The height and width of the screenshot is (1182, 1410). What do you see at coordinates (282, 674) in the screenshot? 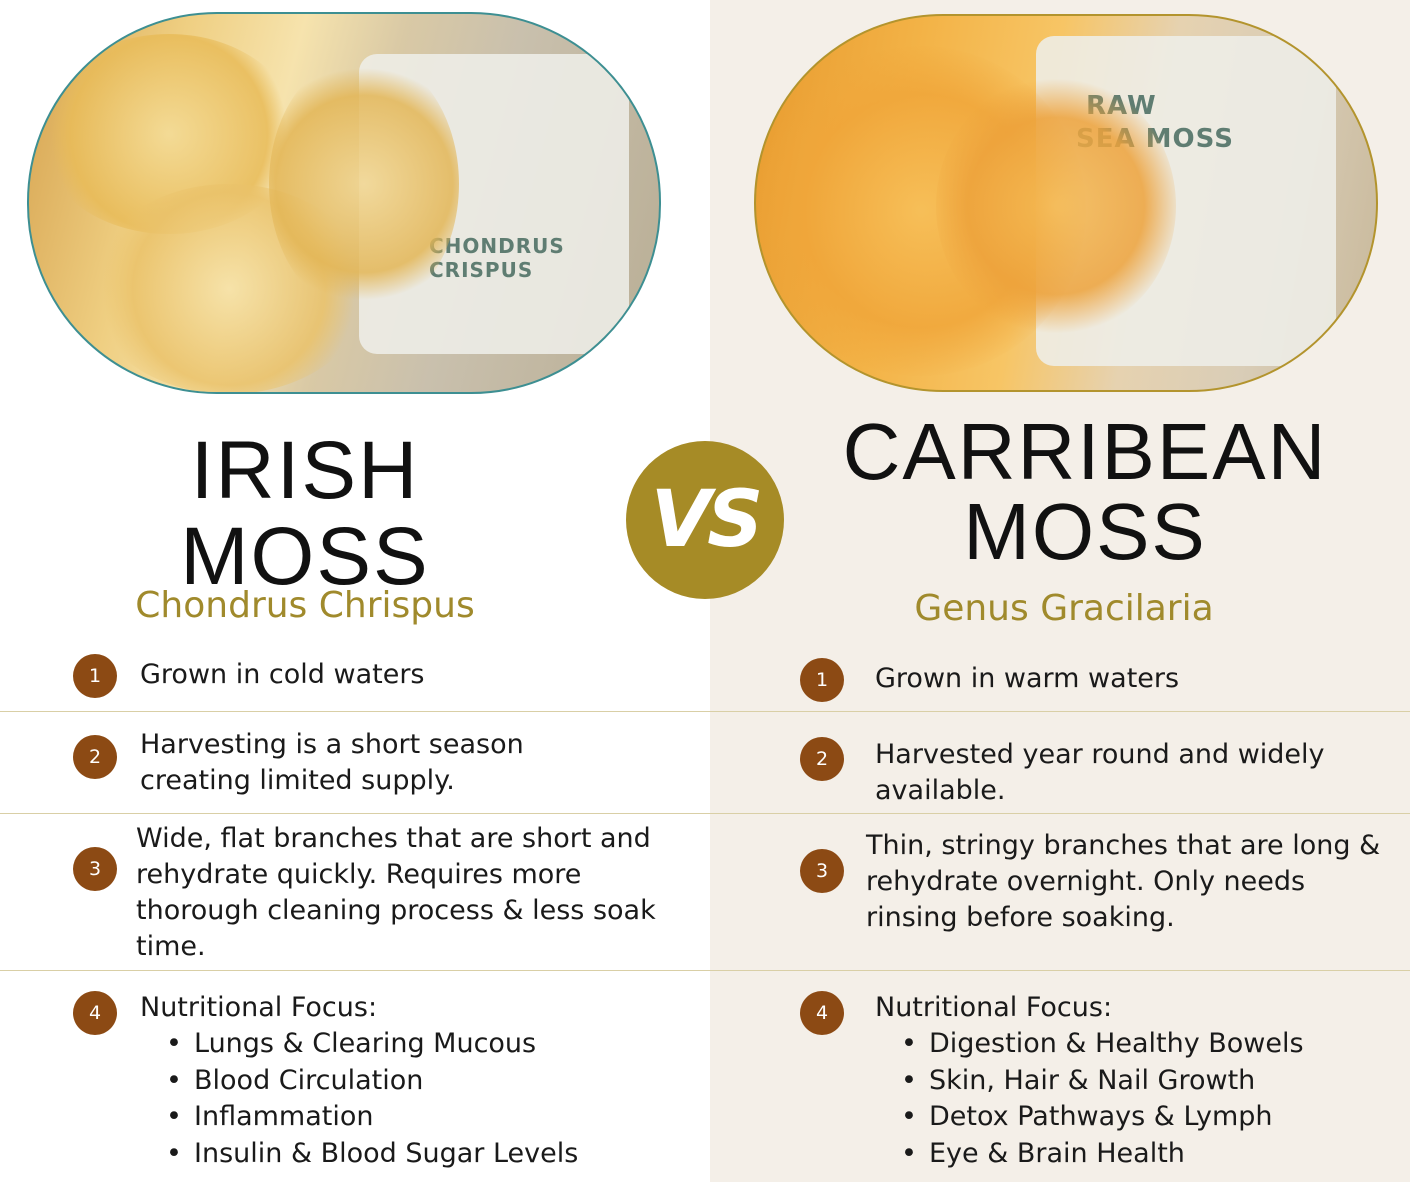
I see `left-item-1: Grown in cold waters` at bounding box center [282, 674].